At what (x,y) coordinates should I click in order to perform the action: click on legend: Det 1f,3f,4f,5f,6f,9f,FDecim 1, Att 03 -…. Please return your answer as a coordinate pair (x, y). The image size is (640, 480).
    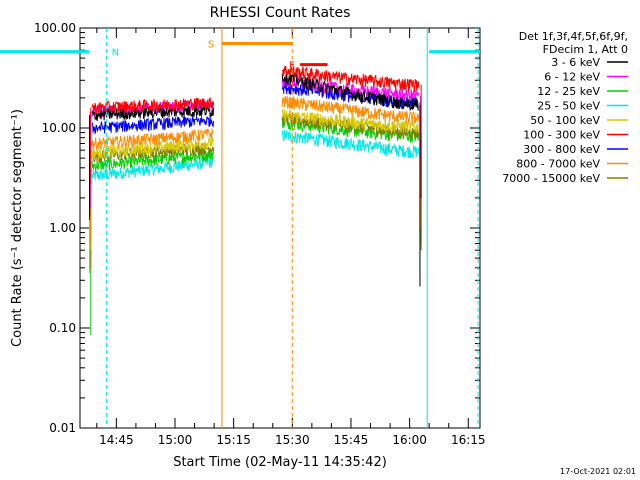
    Looking at the image, I should click on (565, 107).